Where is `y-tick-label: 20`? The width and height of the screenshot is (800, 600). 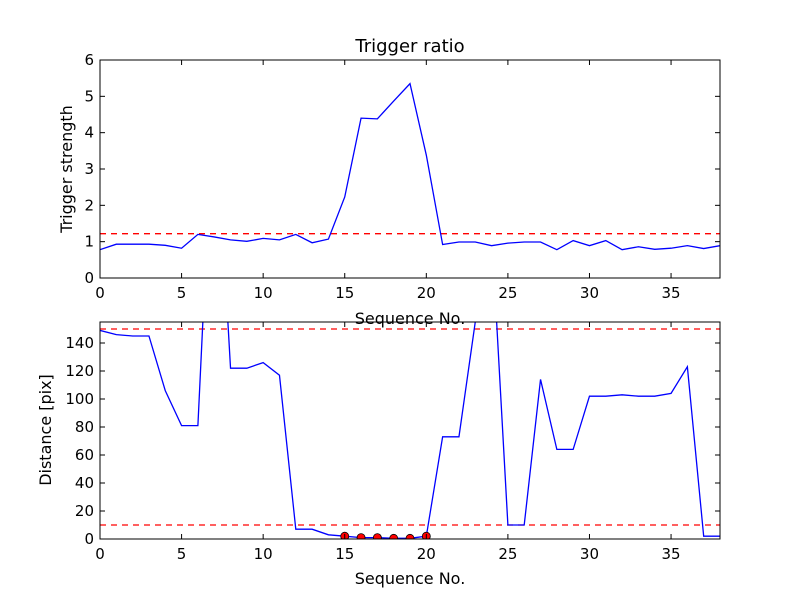 y-tick-label: 20 is located at coordinates (84, 511).